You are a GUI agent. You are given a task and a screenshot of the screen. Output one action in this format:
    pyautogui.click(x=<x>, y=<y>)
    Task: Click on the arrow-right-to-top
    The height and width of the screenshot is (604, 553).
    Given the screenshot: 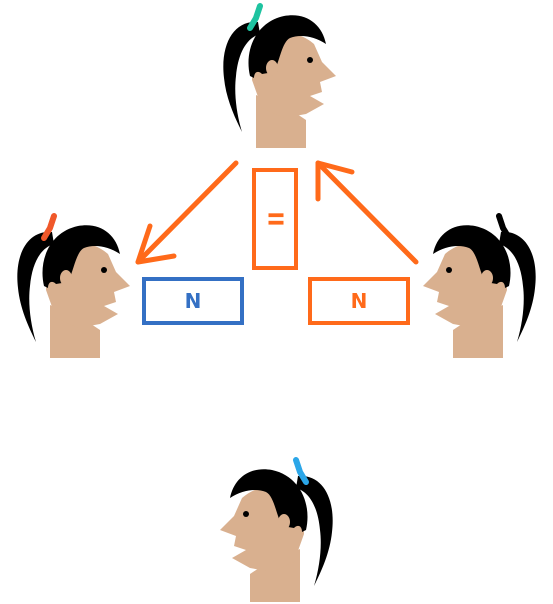 What is the action you would take?
    pyautogui.click(x=367, y=212)
    